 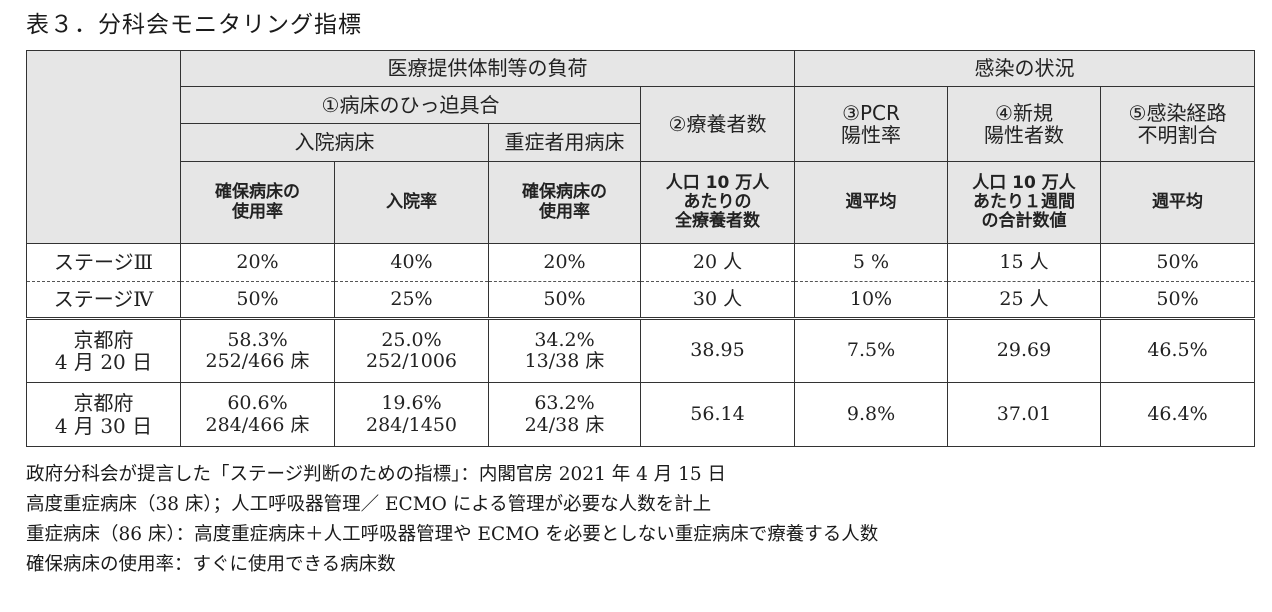 I want to click on header-hospital-beds: 入院病床, so click(x=334, y=142).